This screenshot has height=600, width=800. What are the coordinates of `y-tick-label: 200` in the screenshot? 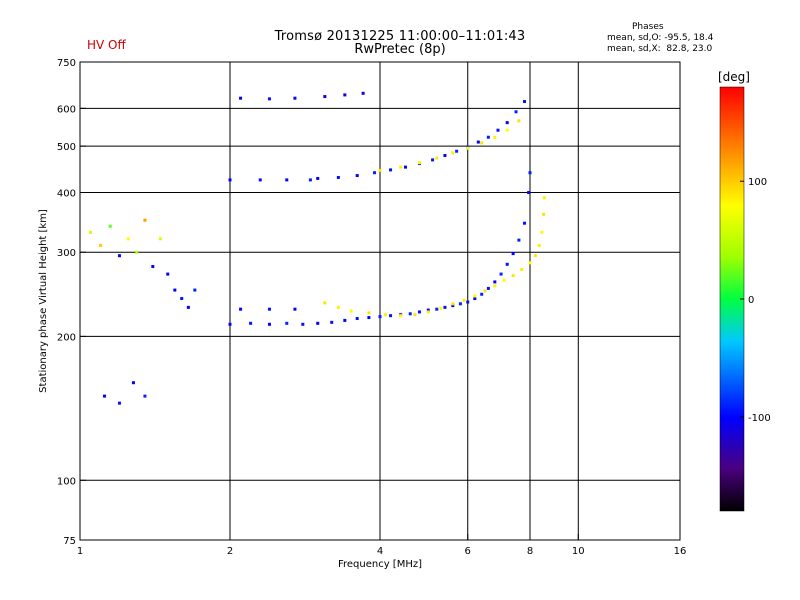 It's located at (66, 337).